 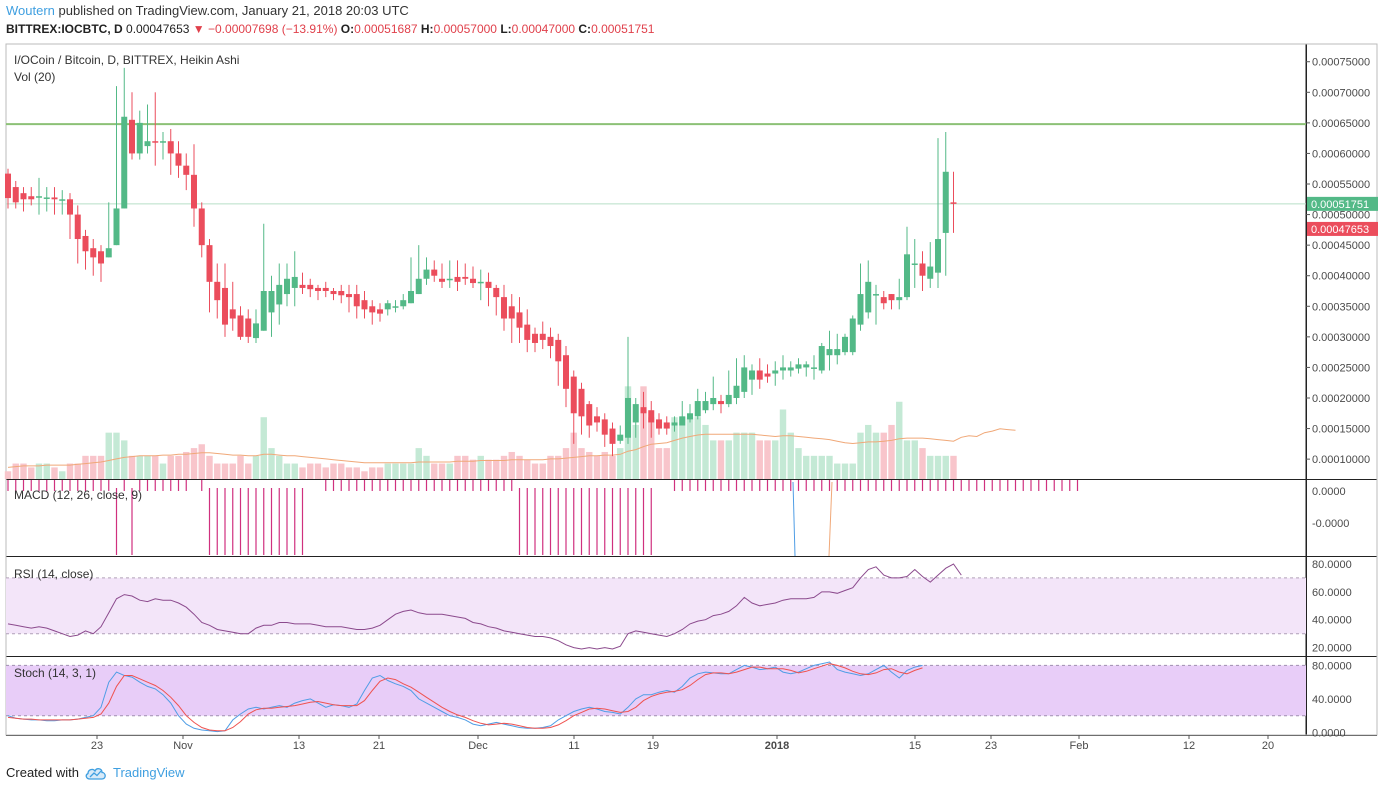 I want to click on stoch-tick-label: 80.0000, so click(x=1332, y=666).